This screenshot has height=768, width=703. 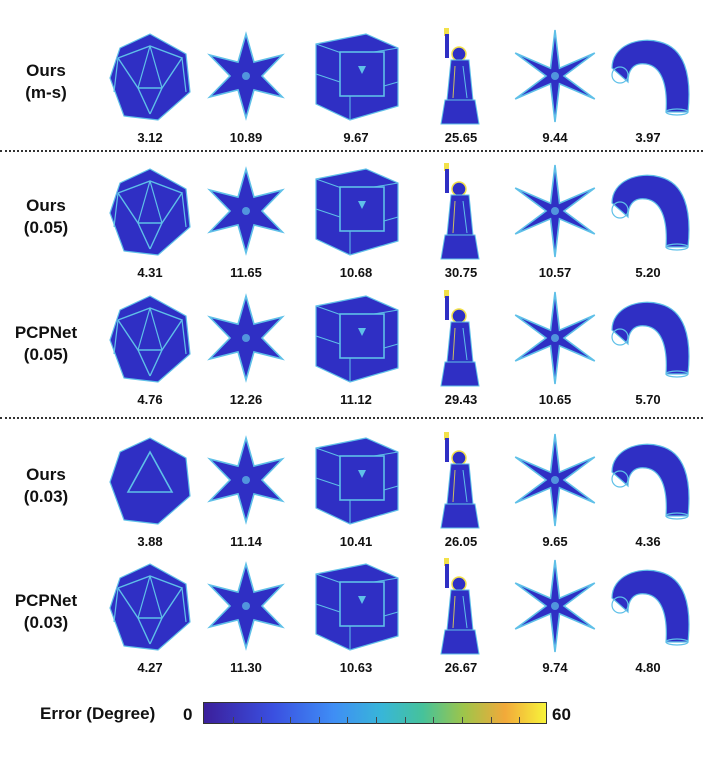 I want to click on legend-title: Error (Degree), so click(x=98, y=713).